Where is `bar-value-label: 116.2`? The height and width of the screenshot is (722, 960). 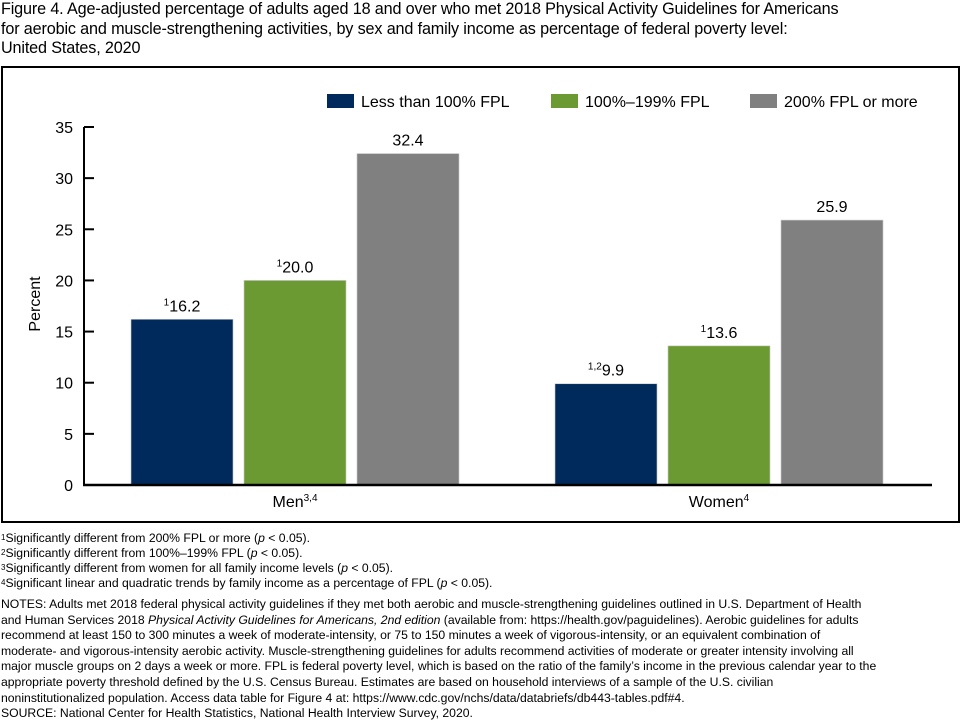
bar-value-label: 116.2 is located at coordinates (182, 306).